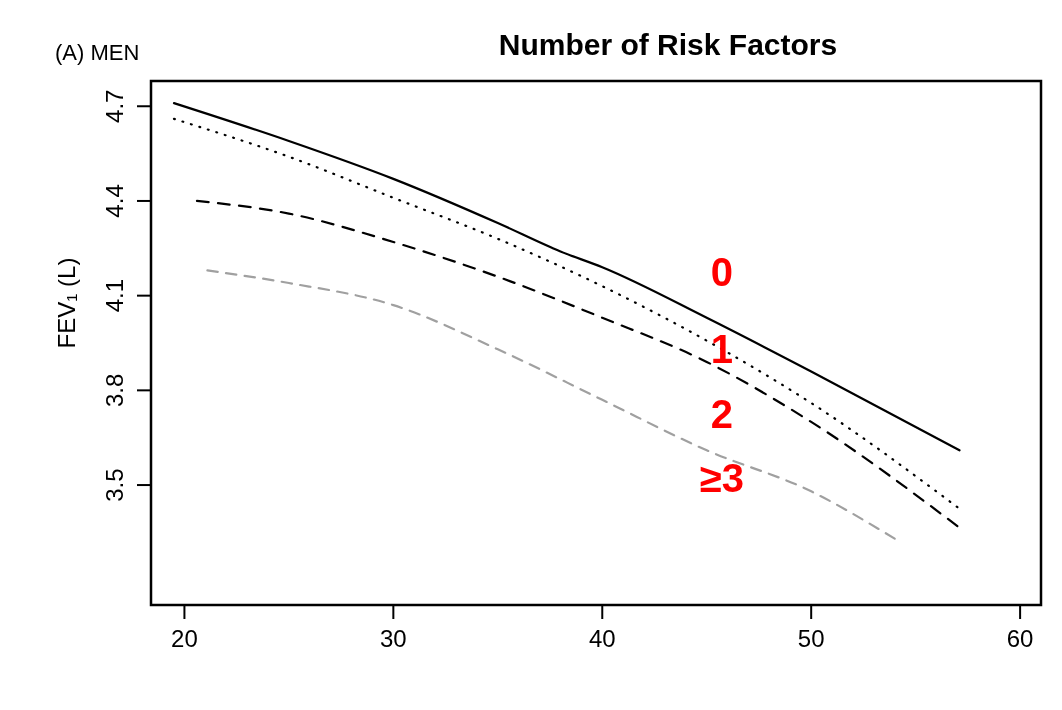  What do you see at coordinates (393, 638) in the screenshot?
I see `x-tick-label: 30` at bounding box center [393, 638].